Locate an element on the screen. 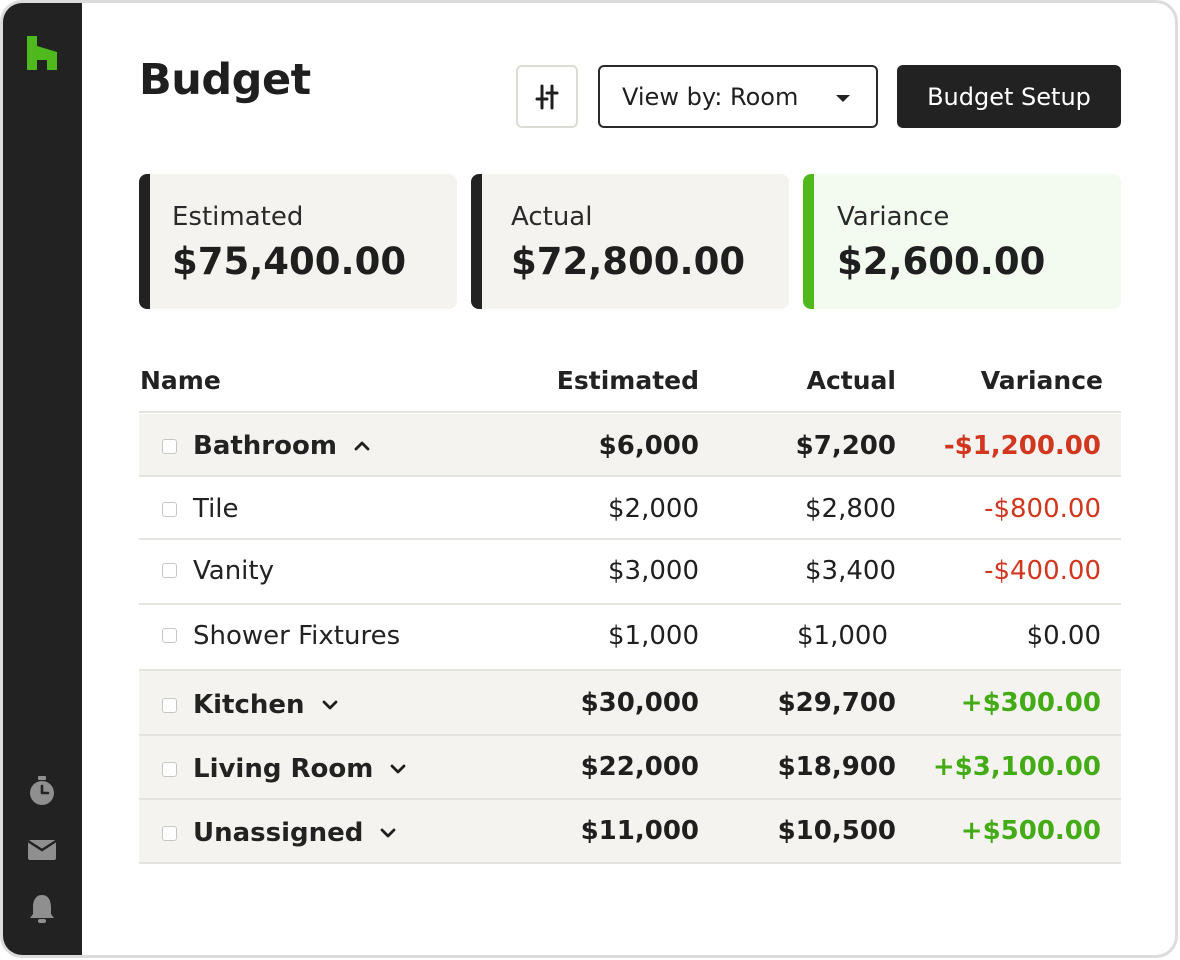 This screenshot has width=1180, height=960. row-variance: -$800.00 is located at coordinates (1042, 509).